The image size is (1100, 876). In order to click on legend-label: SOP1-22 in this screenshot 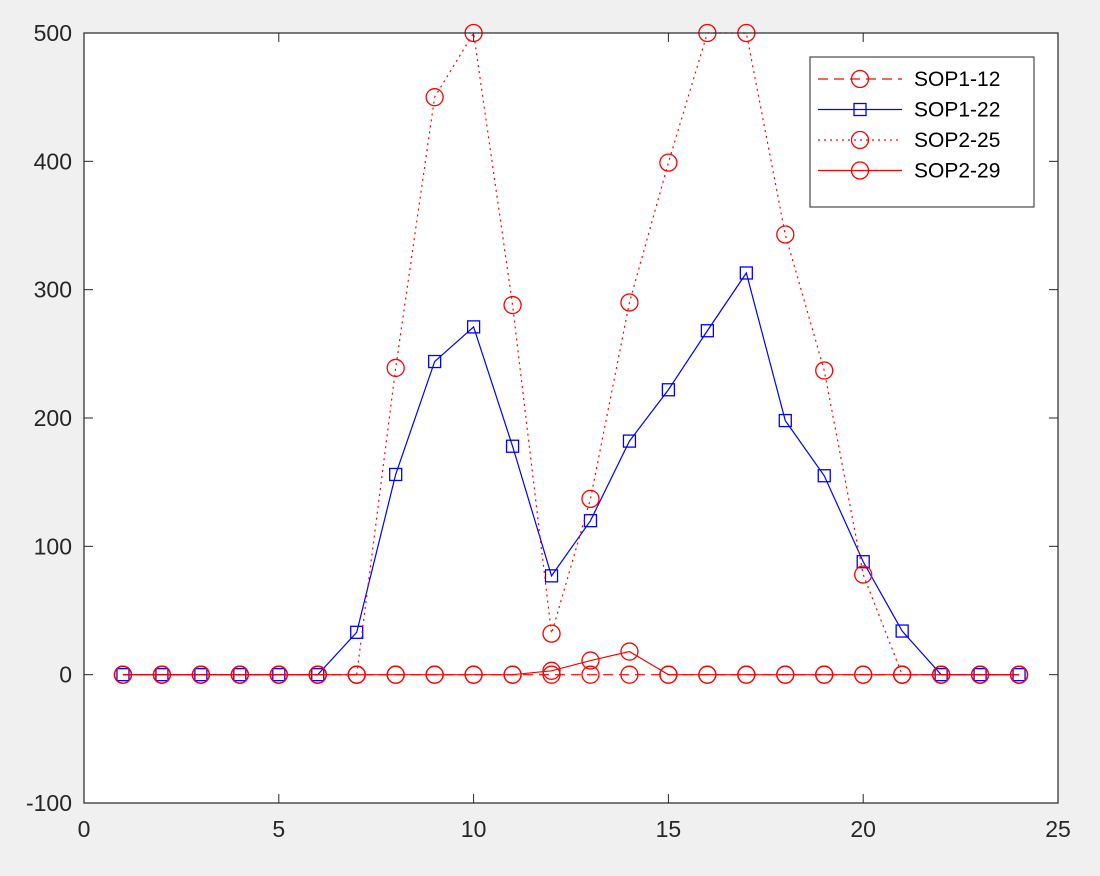, I will do `click(957, 110)`.